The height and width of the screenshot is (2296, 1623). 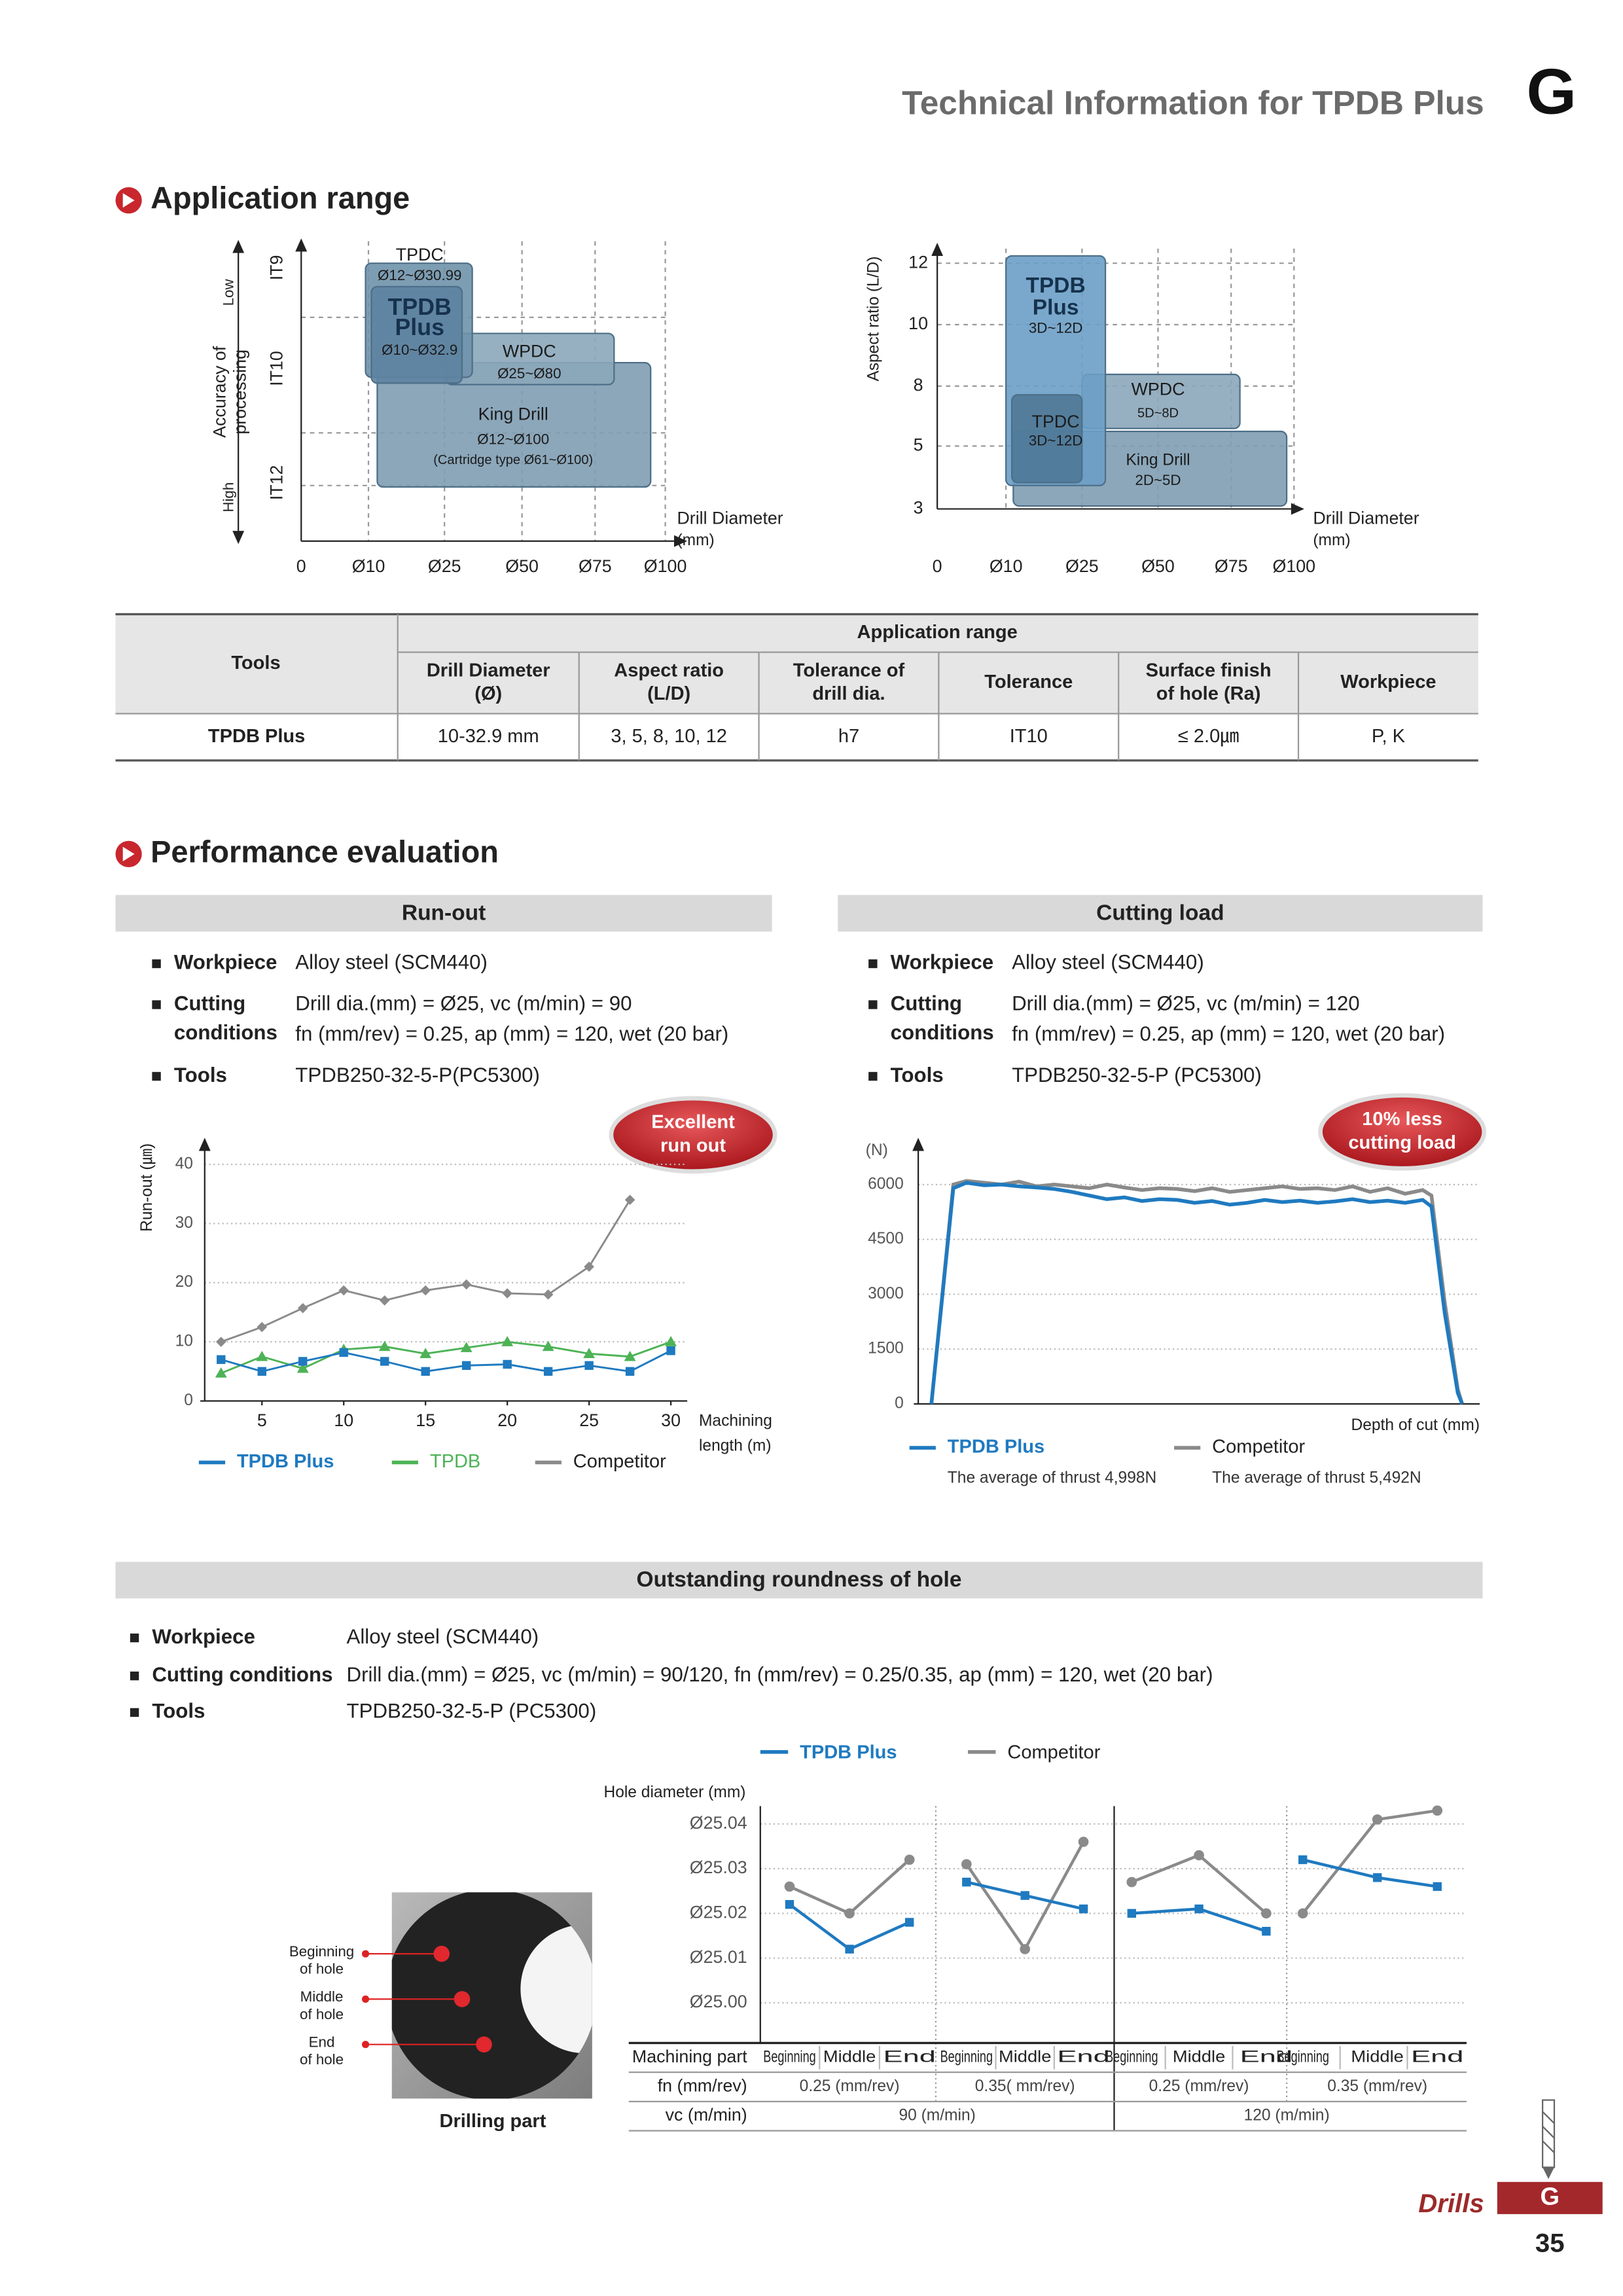 What do you see at coordinates (1158, 566) in the screenshot?
I see `x-label: Ø50` at bounding box center [1158, 566].